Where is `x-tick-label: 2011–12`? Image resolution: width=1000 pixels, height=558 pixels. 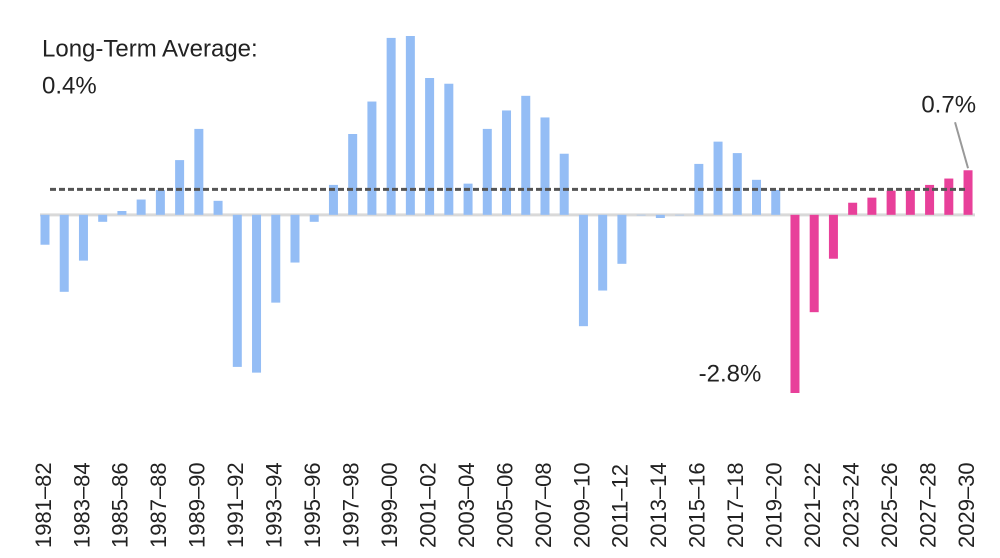
x-tick-label: 2011–12 is located at coordinates (620, 506).